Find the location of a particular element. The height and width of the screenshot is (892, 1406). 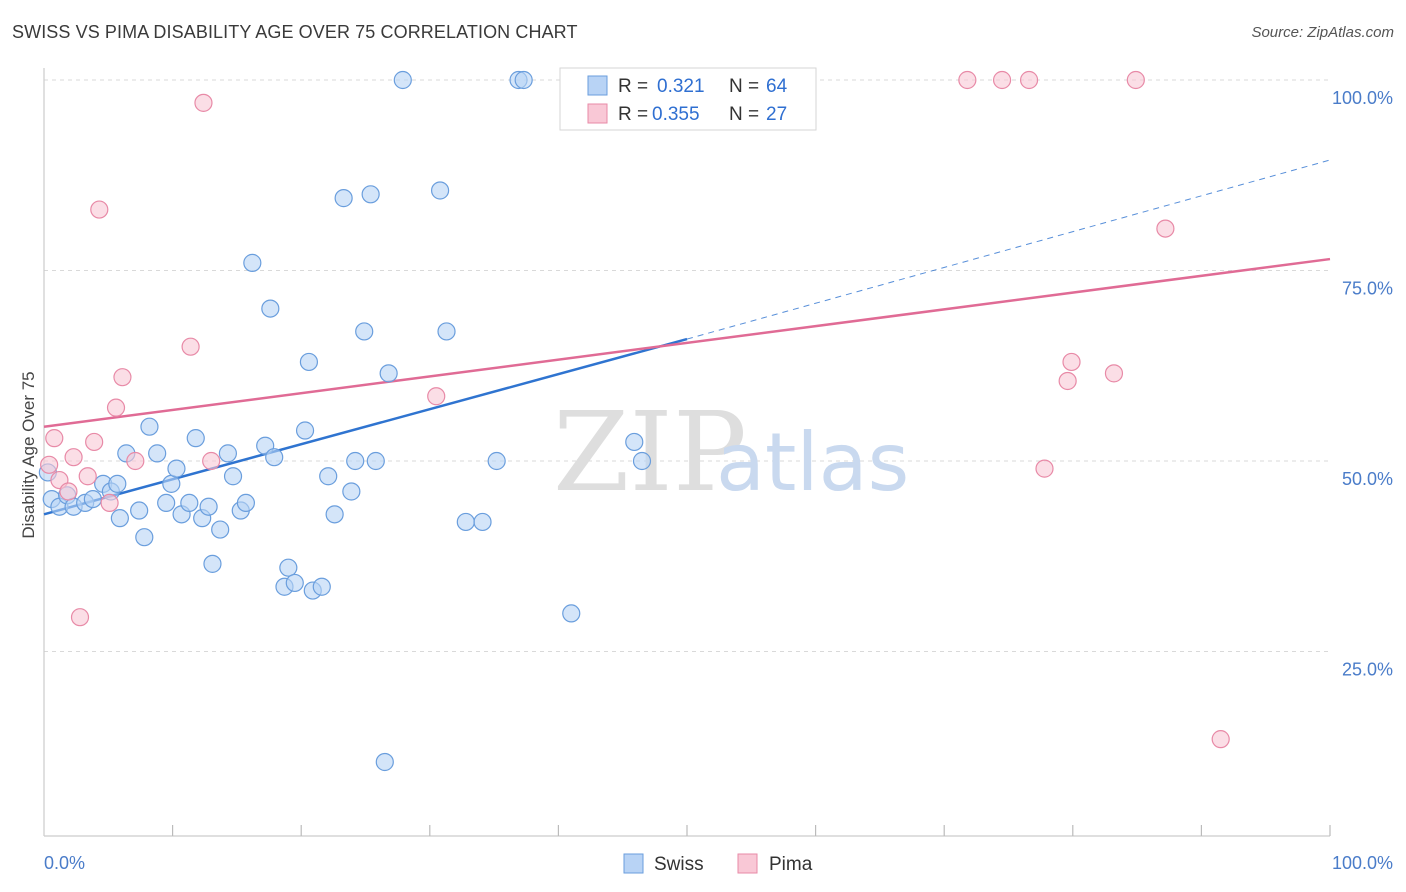

bottom-legend-swatch-swiss is located at coordinates (633, 863).